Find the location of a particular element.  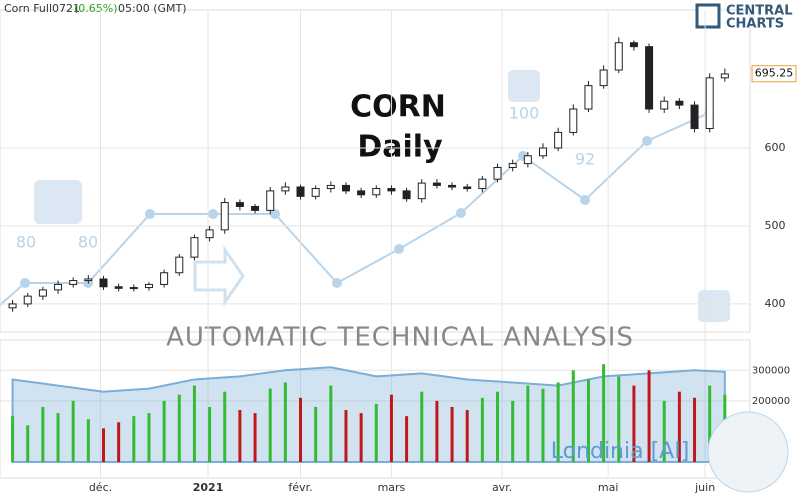

y-tick-label: 500 is located at coordinates (775, 225).